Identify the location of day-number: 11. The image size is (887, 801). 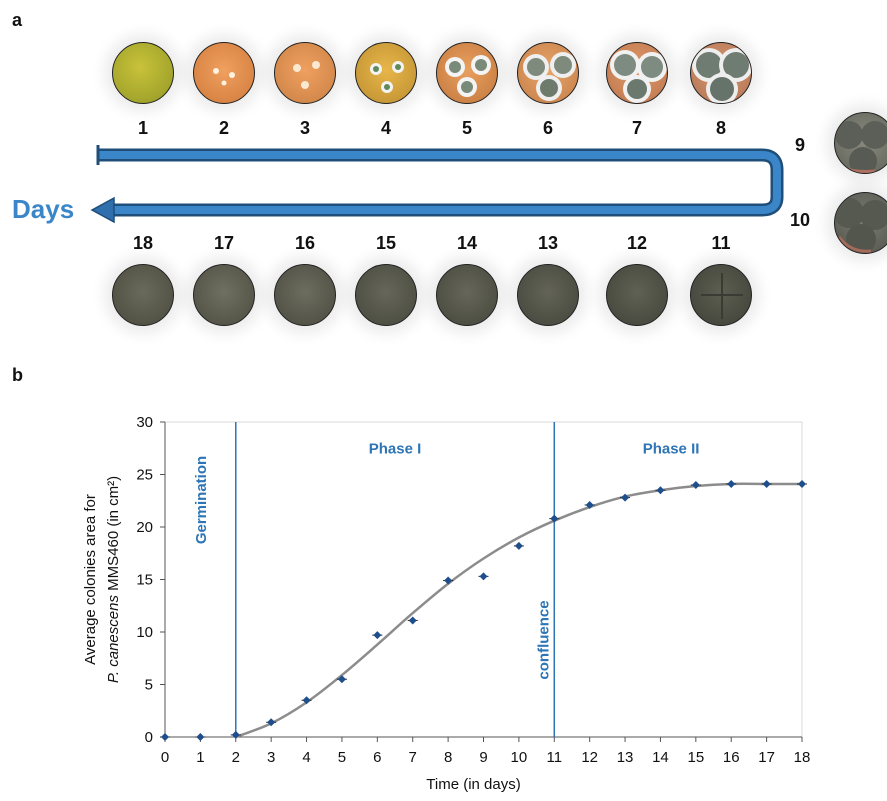
(721, 243).